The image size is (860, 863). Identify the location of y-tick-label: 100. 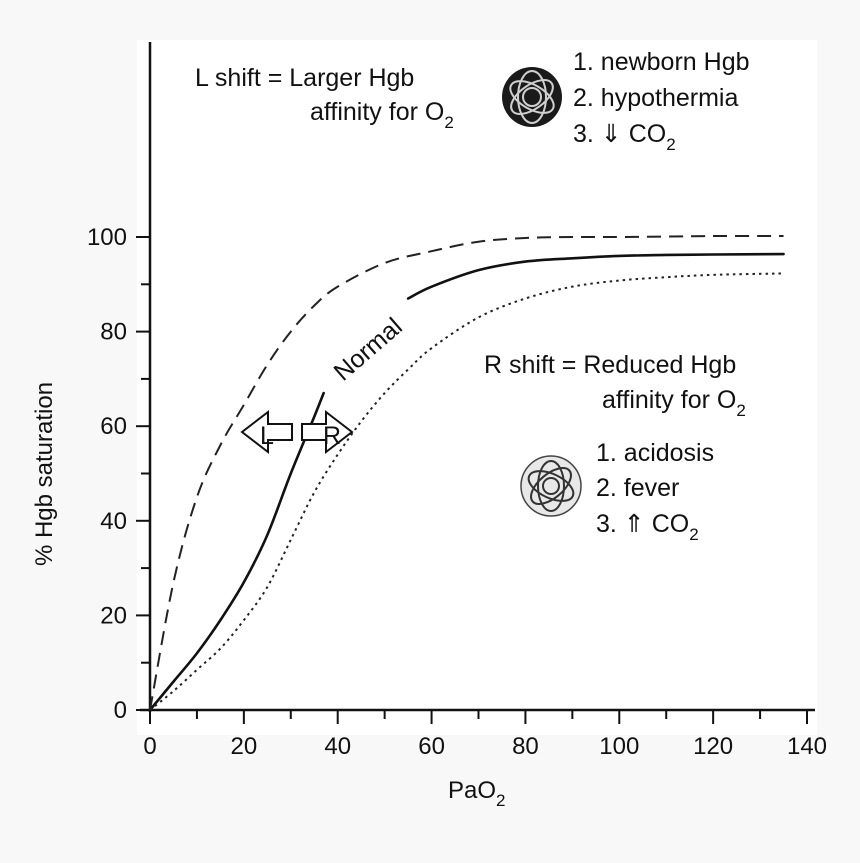
(107, 237).